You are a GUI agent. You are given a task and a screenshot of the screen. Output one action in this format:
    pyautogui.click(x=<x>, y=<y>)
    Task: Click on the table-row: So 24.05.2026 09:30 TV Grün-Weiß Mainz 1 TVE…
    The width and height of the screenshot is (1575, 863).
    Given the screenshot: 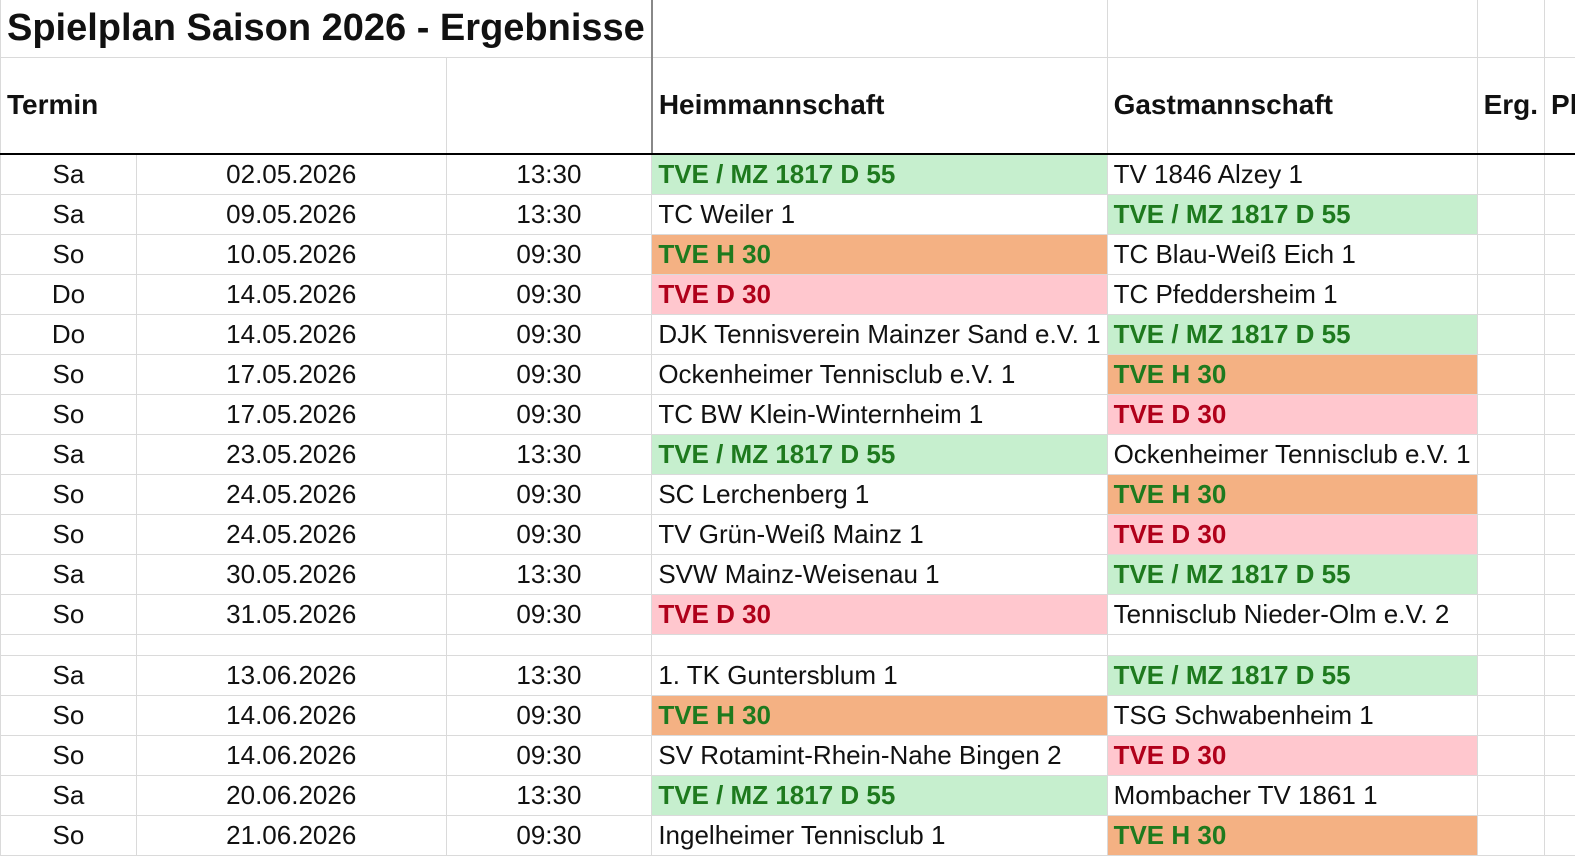 What is the action you would take?
    pyautogui.click(x=787, y=534)
    